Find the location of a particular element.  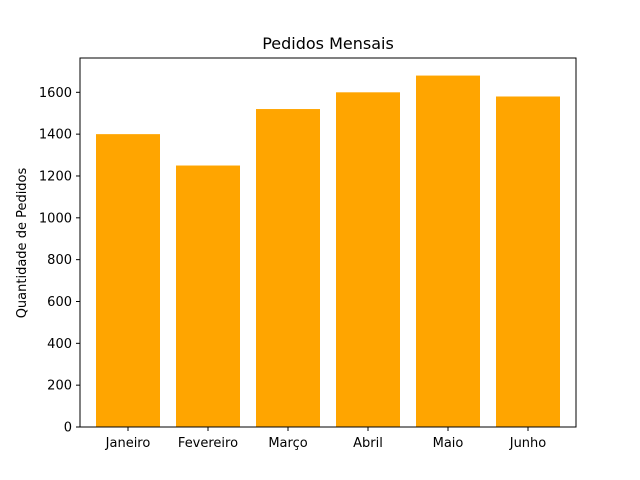

y-axis-label: Quantidade de Pedidos is located at coordinates (22, 242).